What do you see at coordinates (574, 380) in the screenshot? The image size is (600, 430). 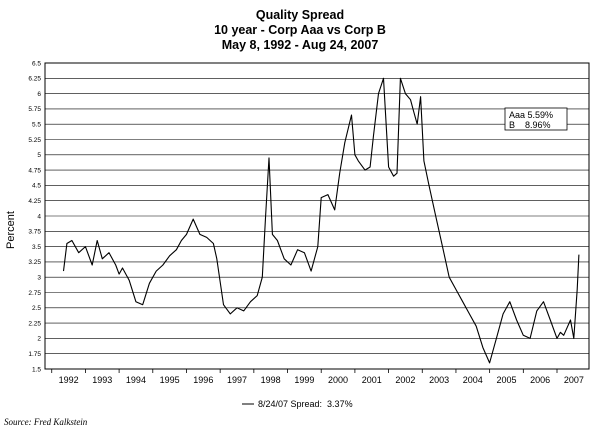 I see `x-tick-label: 2007` at bounding box center [574, 380].